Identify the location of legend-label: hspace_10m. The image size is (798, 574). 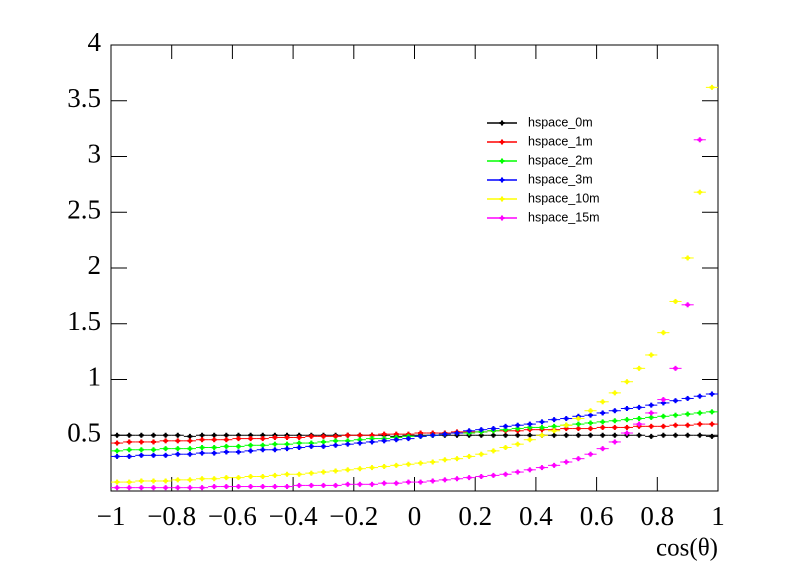
(564, 198).